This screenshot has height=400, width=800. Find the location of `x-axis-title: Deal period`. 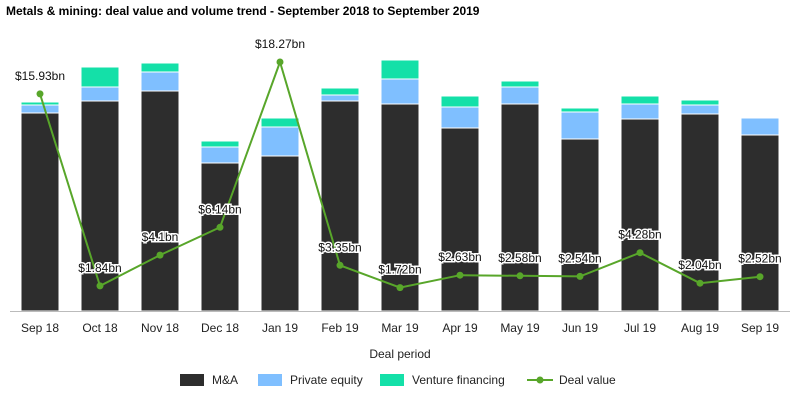

x-axis-title: Deal period is located at coordinates (399, 354).